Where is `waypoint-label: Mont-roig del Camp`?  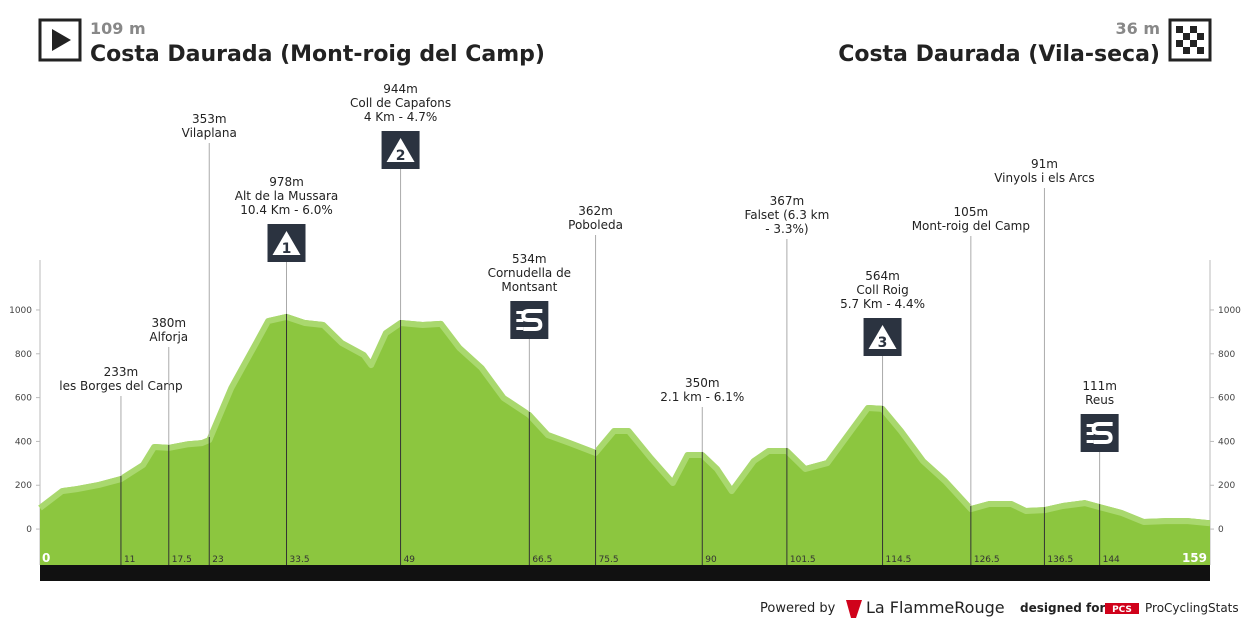 waypoint-label: Mont-roig del Camp is located at coordinates (971, 226).